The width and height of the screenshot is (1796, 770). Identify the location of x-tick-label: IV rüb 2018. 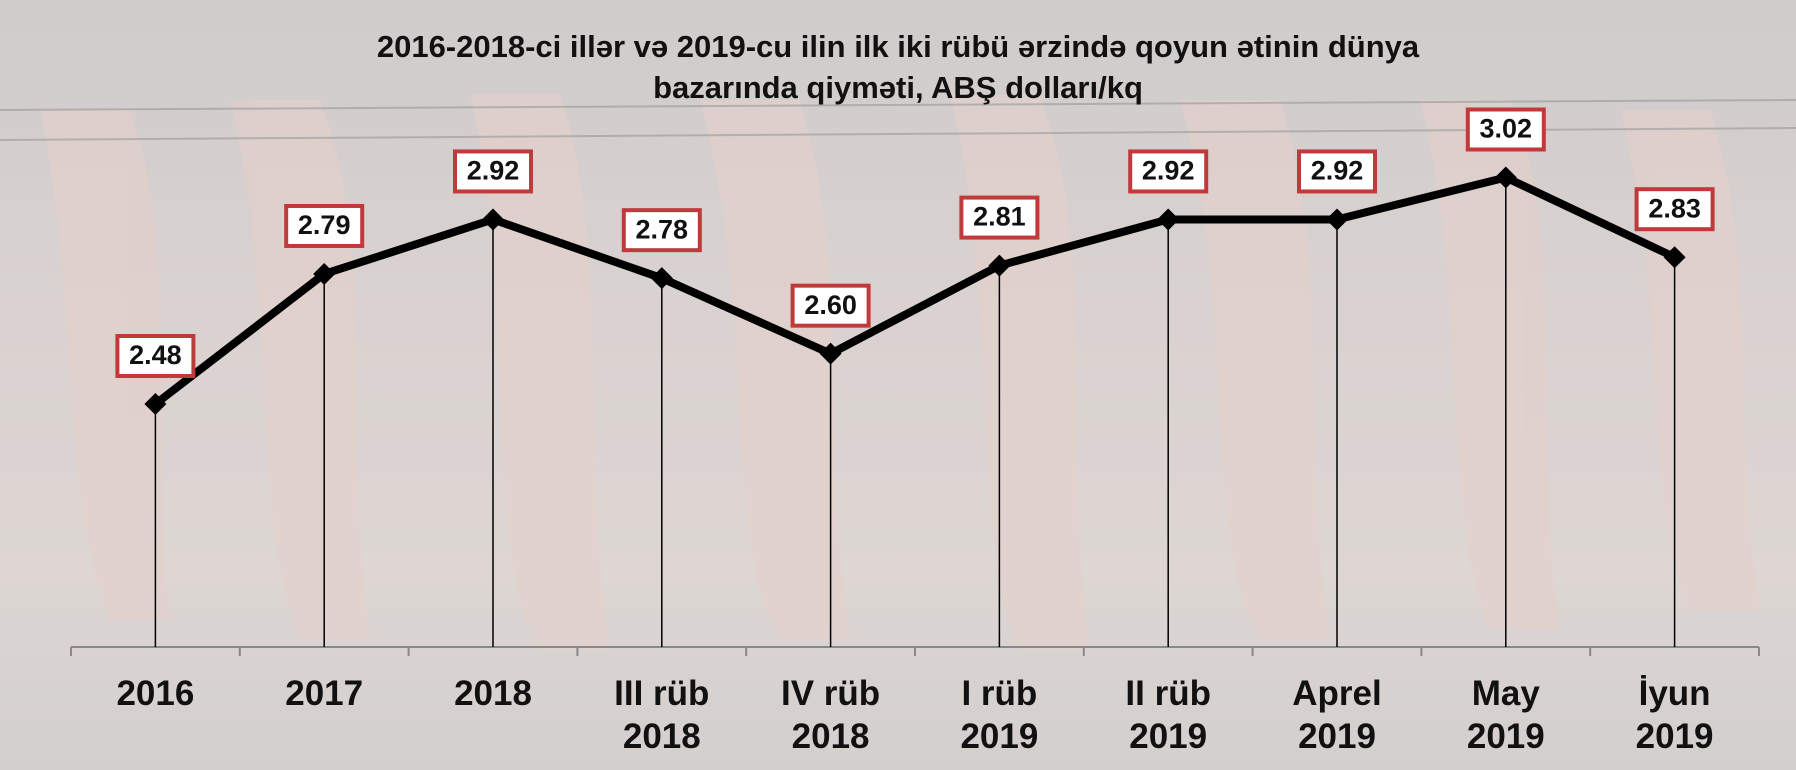
(831, 715).